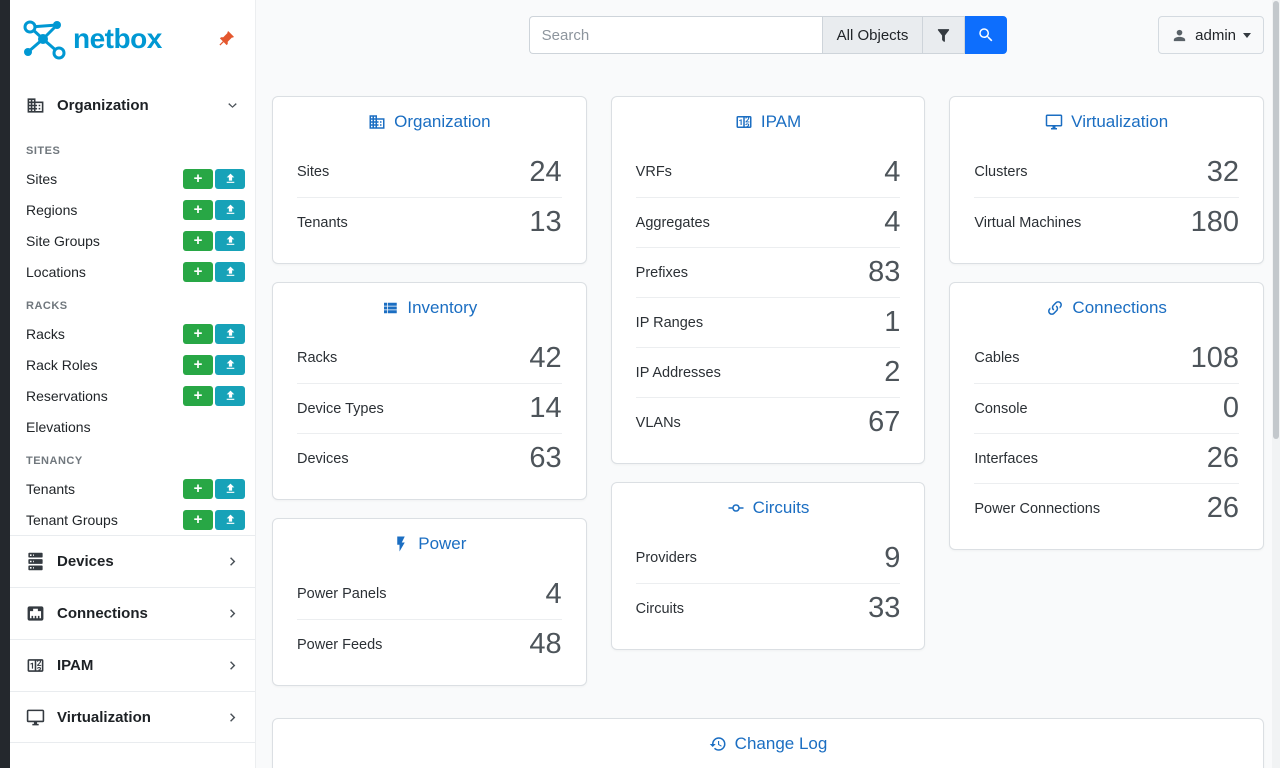 Image resolution: width=1280 pixels, height=768 pixels. Describe the element at coordinates (1107, 508) in the screenshot. I see `stat-row: Power Connections 26` at that location.